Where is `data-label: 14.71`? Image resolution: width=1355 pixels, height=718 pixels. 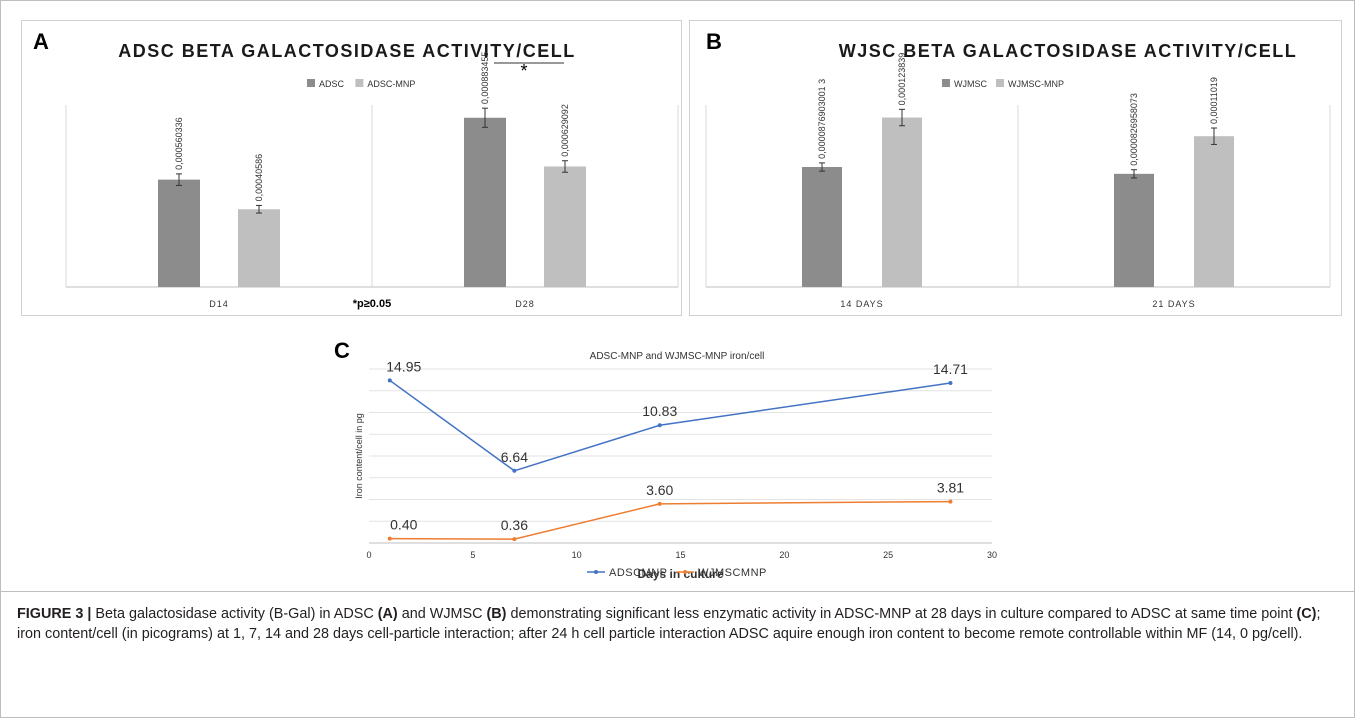
data-label: 14.71 is located at coordinates (950, 369).